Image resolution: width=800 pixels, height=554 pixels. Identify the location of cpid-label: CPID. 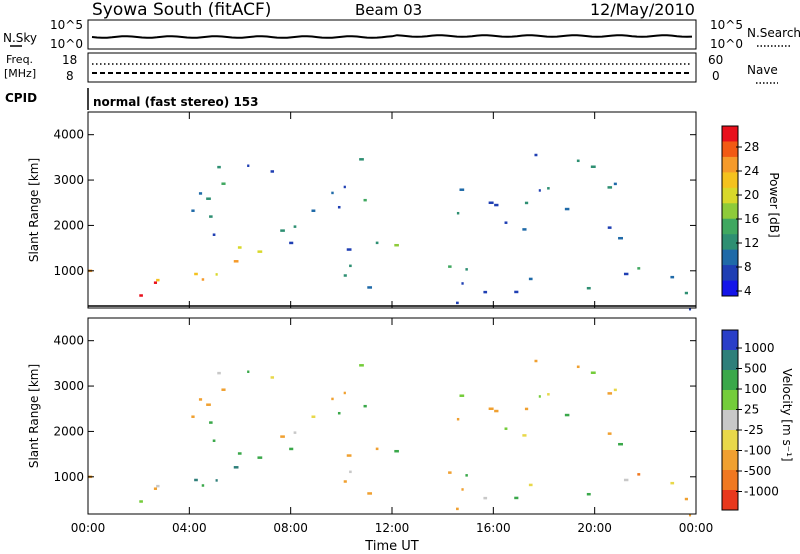
(21, 98).